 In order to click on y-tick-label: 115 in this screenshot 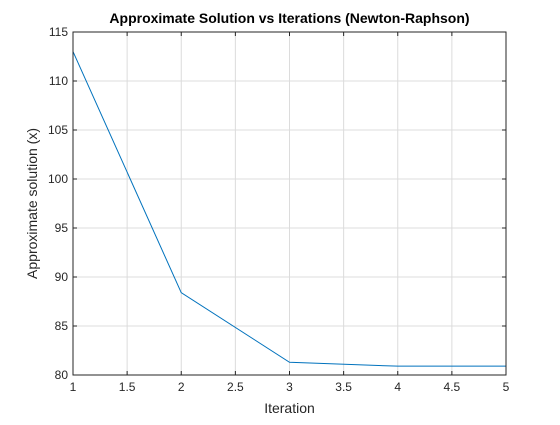, I will do `click(58, 32)`.